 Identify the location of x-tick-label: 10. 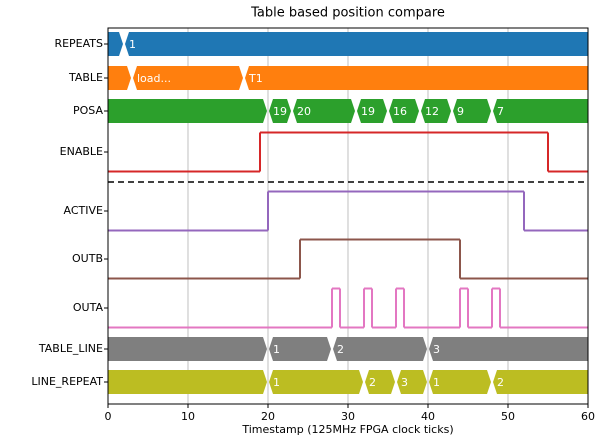
(188, 416).